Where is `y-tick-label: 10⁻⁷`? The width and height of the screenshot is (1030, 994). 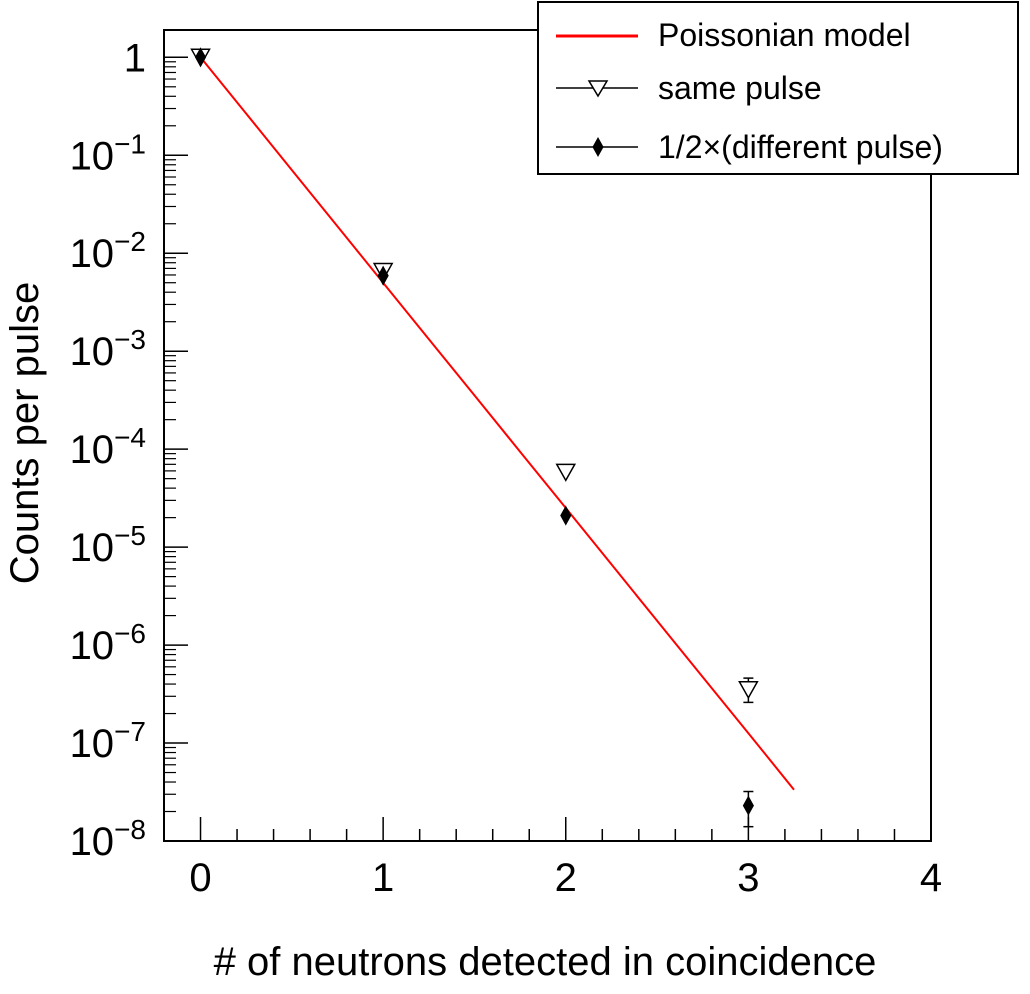
y-tick-label: 10⁻⁷ is located at coordinates (108, 741).